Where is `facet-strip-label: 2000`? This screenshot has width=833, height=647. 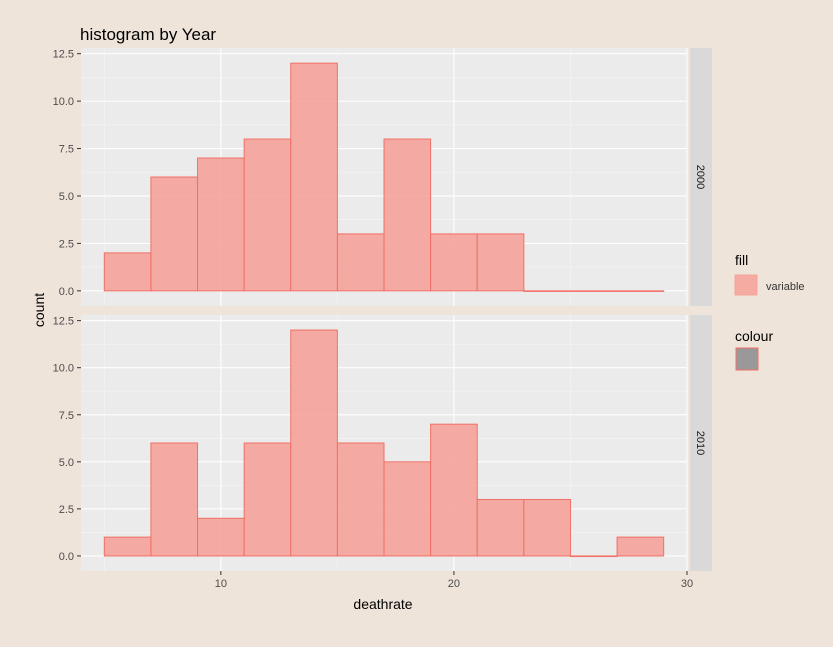
facet-strip-label: 2000 is located at coordinates (700, 177).